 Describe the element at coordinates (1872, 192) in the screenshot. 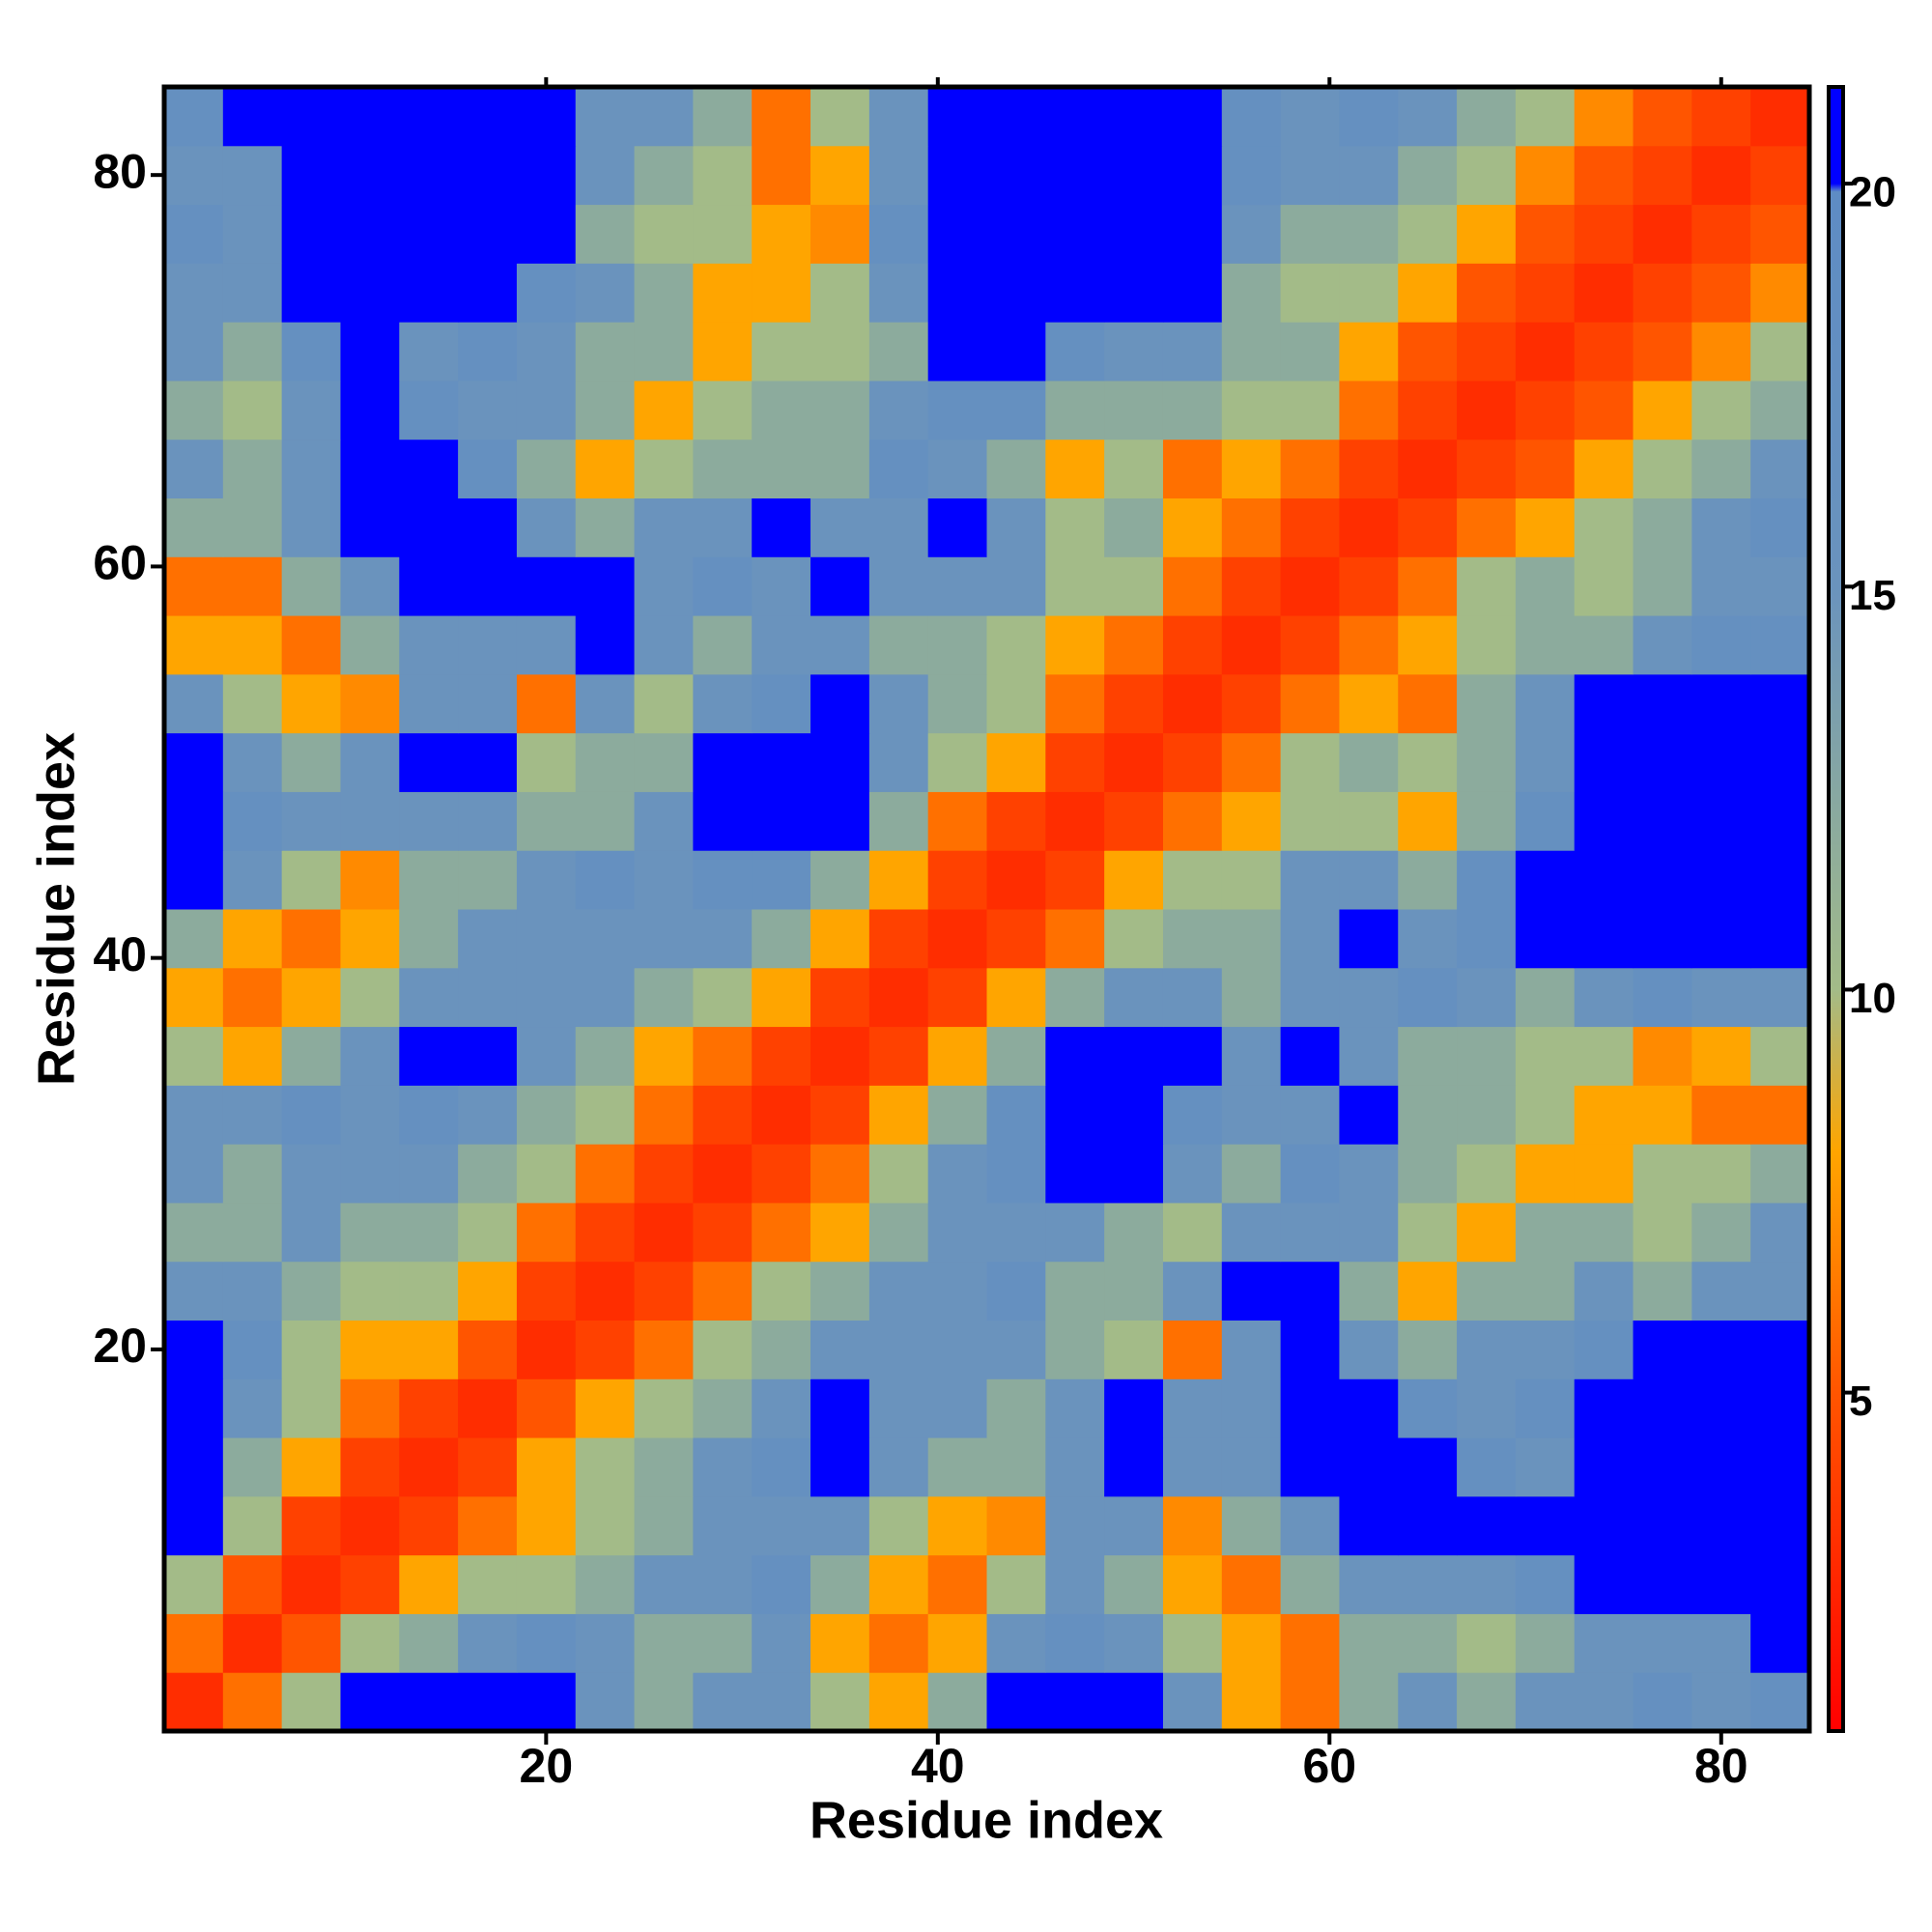

I see `colorbar-tick-label: 20` at that location.